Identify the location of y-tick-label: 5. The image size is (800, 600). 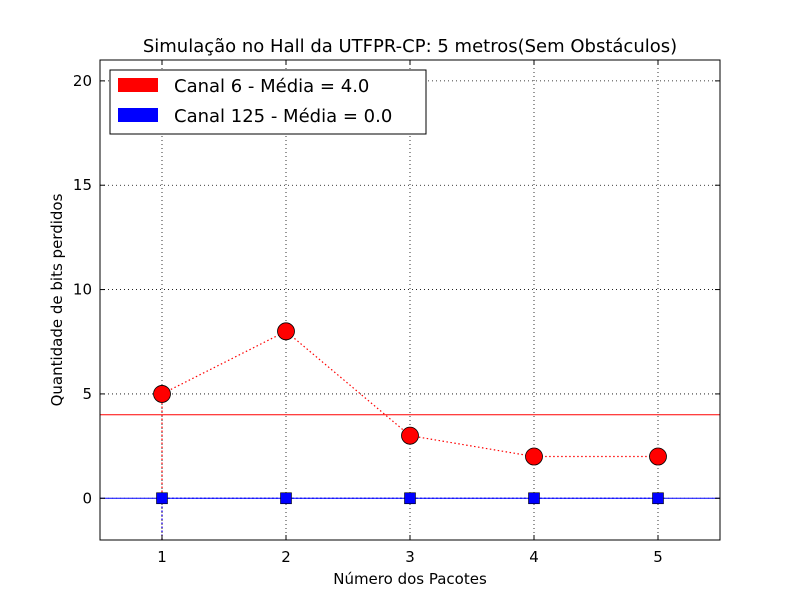
(87, 394).